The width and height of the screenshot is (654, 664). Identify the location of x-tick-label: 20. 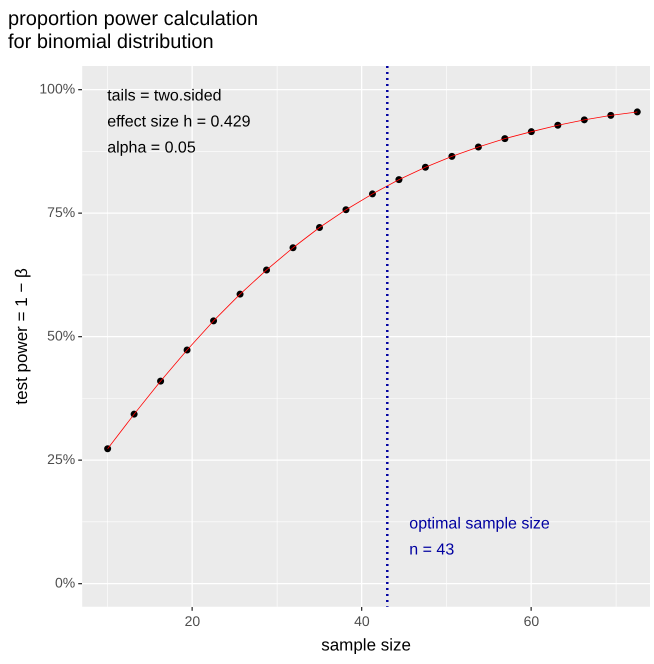
(192, 621).